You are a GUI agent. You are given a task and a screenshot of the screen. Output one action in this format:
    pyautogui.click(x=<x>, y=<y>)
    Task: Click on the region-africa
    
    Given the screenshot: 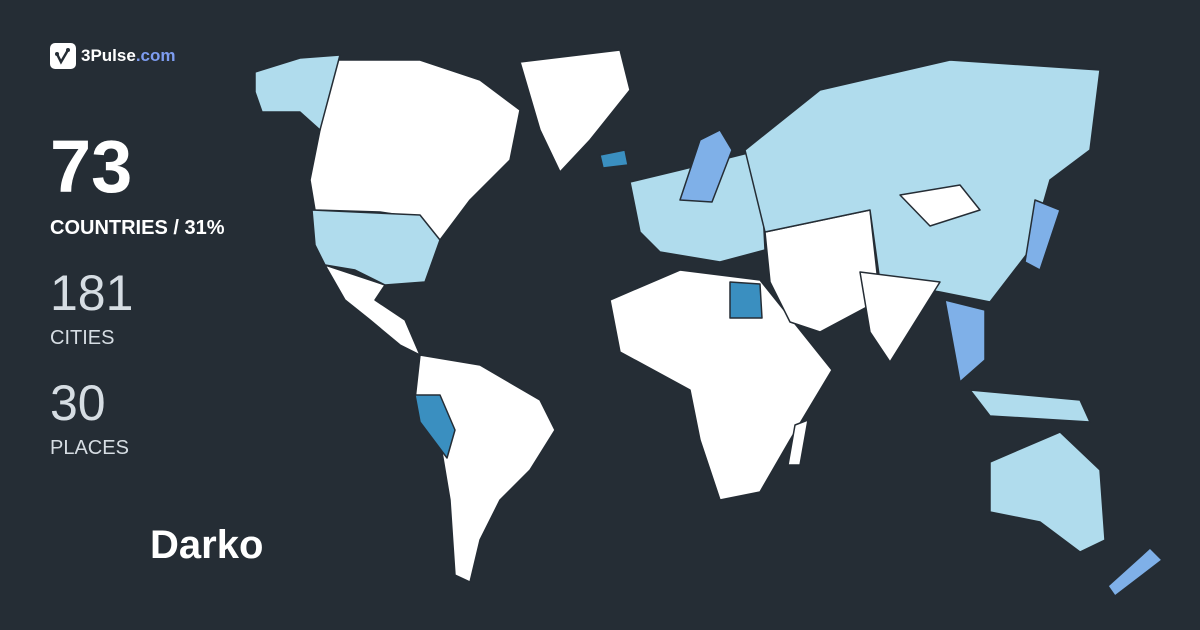 What is the action you would take?
    pyautogui.click(x=721, y=385)
    